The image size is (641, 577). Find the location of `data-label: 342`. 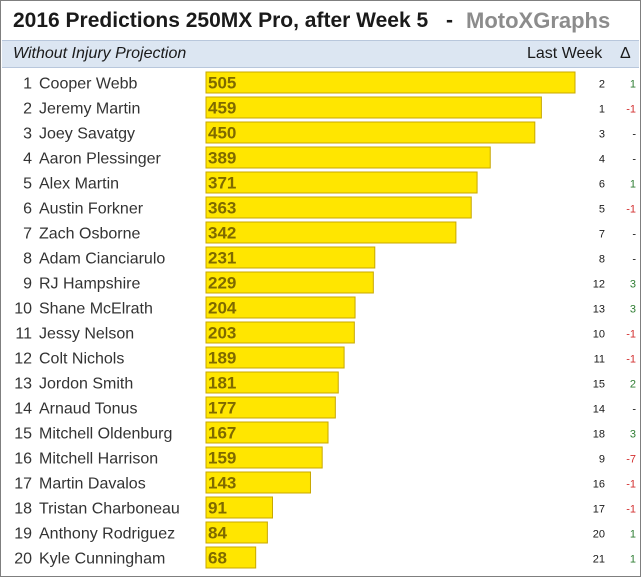

data-label: 342 is located at coordinates (222, 233).